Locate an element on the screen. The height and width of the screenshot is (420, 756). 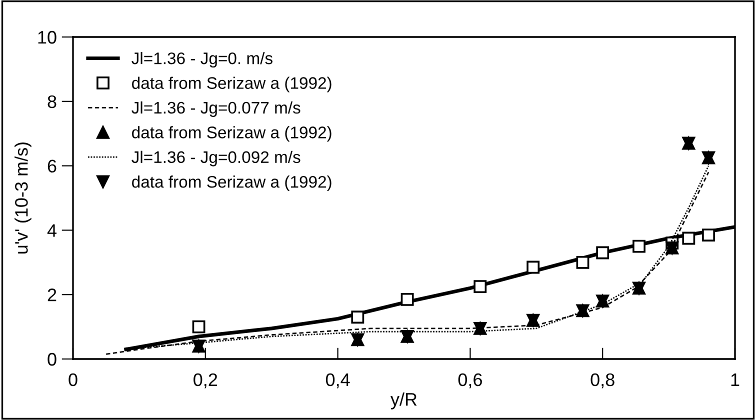
y-tick-label: 6 is located at coordinates (52, 166).